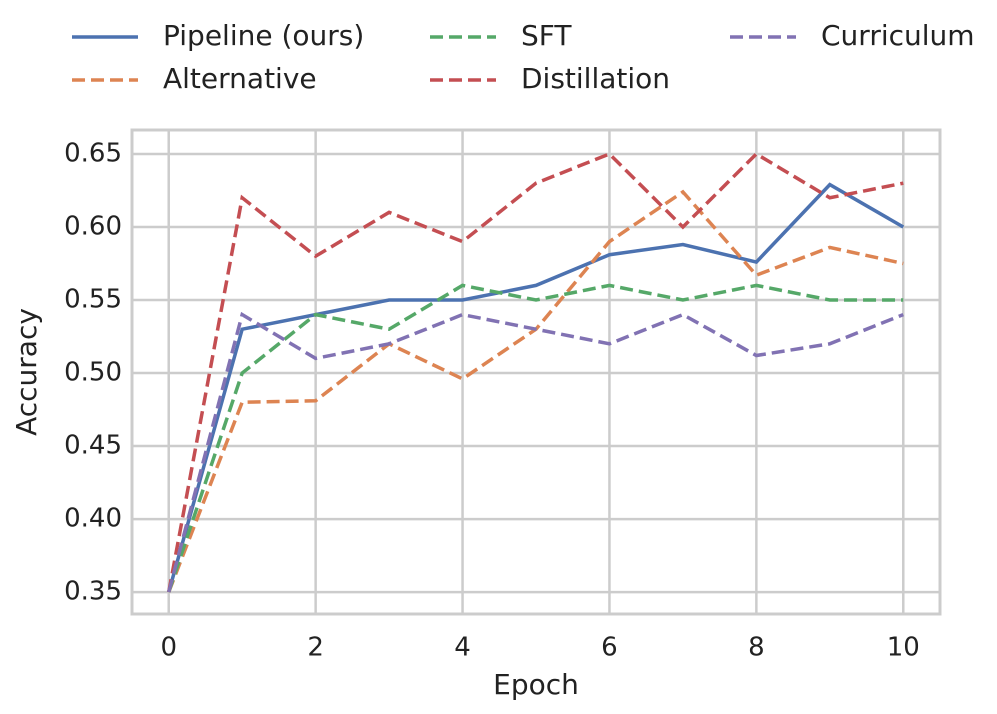 This screenshot has height=714, width=997. What do you see at coordinates (93, 519) in the screenshot?
I see `y-tick-label: 0.40` at bounding box center [93, 519].